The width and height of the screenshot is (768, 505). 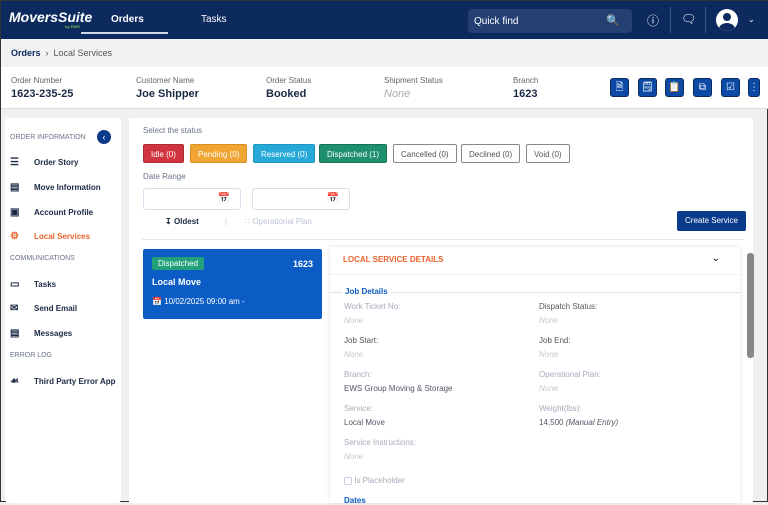 I want to click on sidebar-item-order-story: ☰ Order Story, so click(x=44, y=162).